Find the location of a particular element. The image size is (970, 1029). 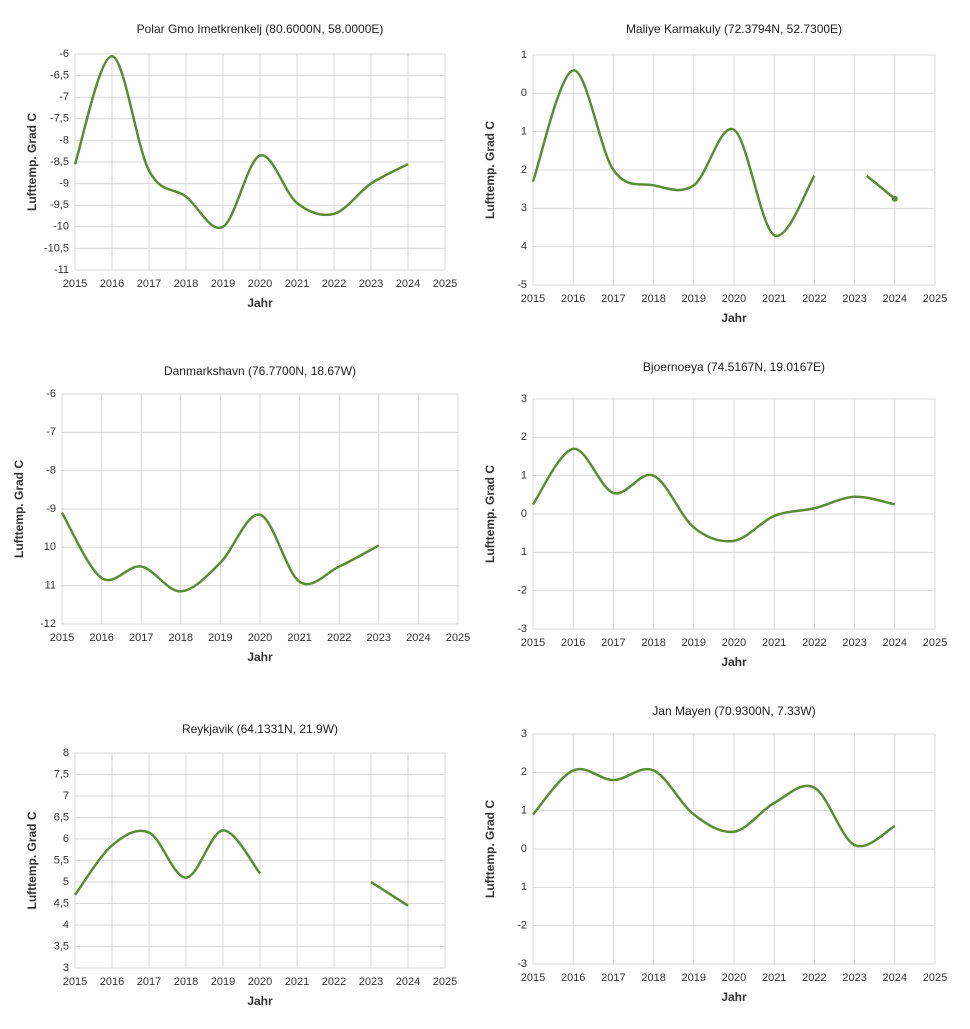

y-tick-label: -10 is located at coordinates (61, 227).